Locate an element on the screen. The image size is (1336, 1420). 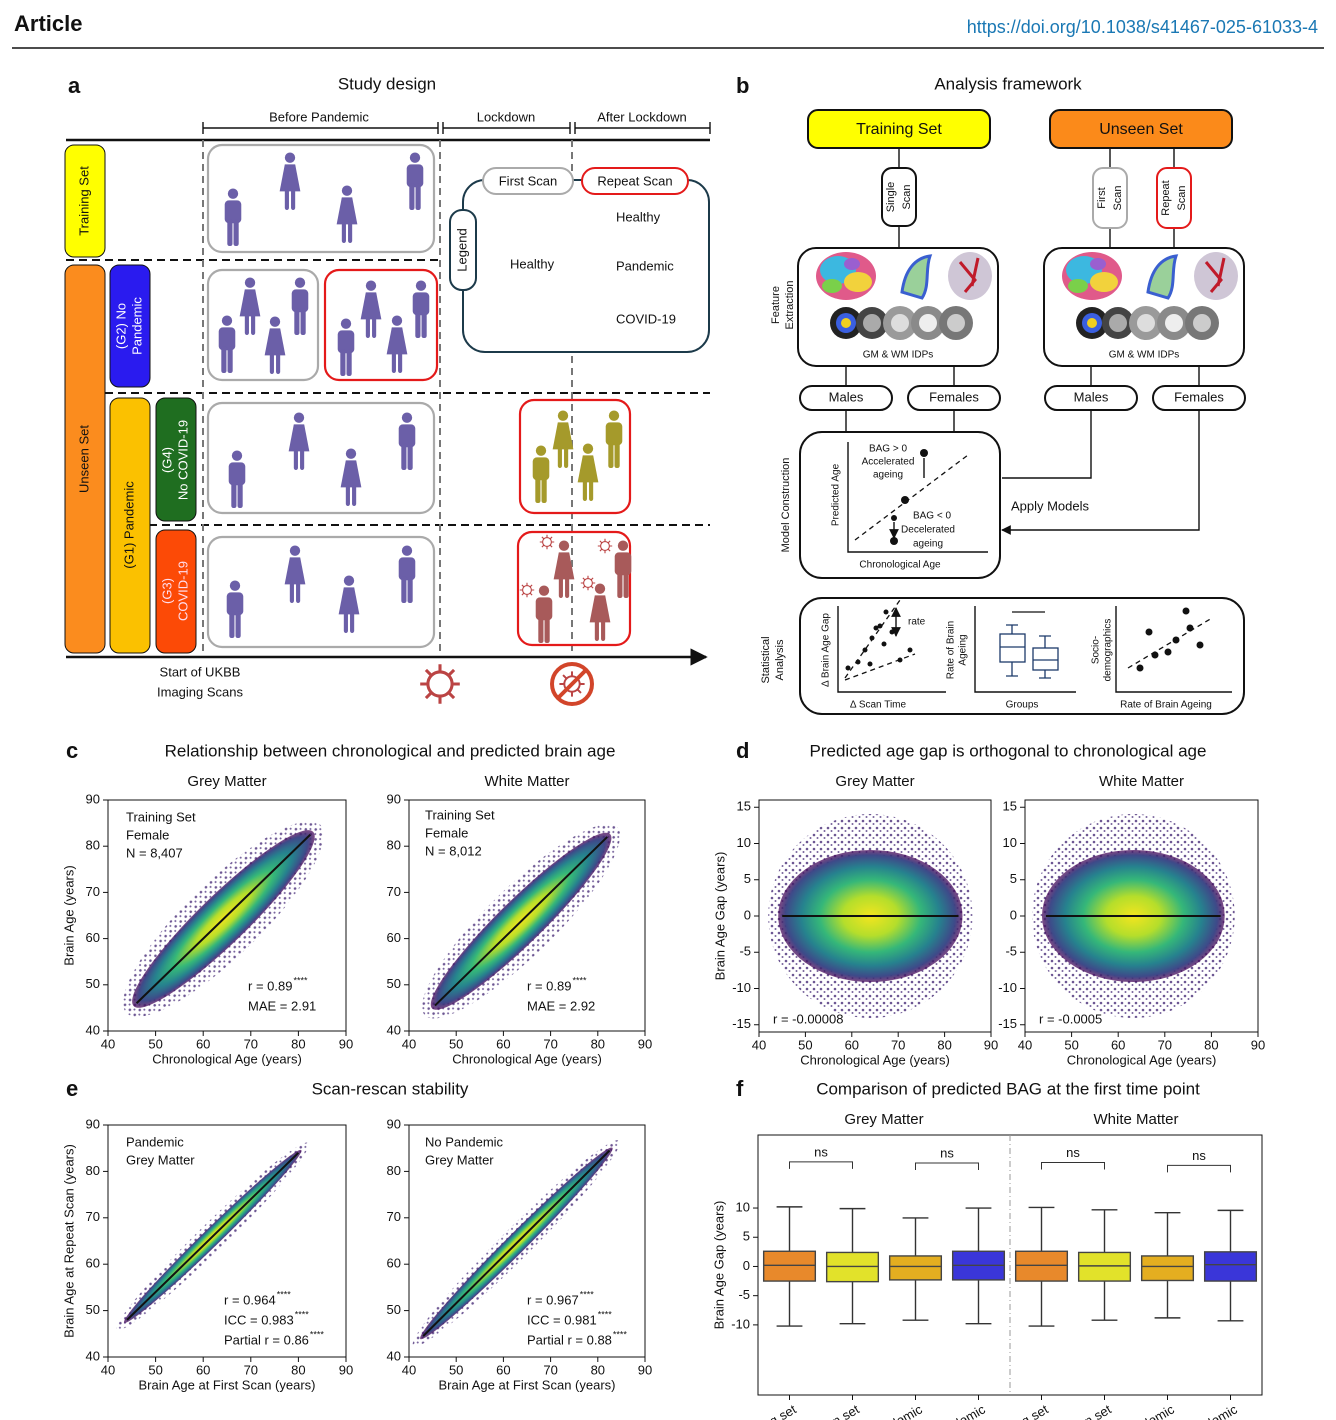
sex-label: Males is located at coordinates (846, 396).